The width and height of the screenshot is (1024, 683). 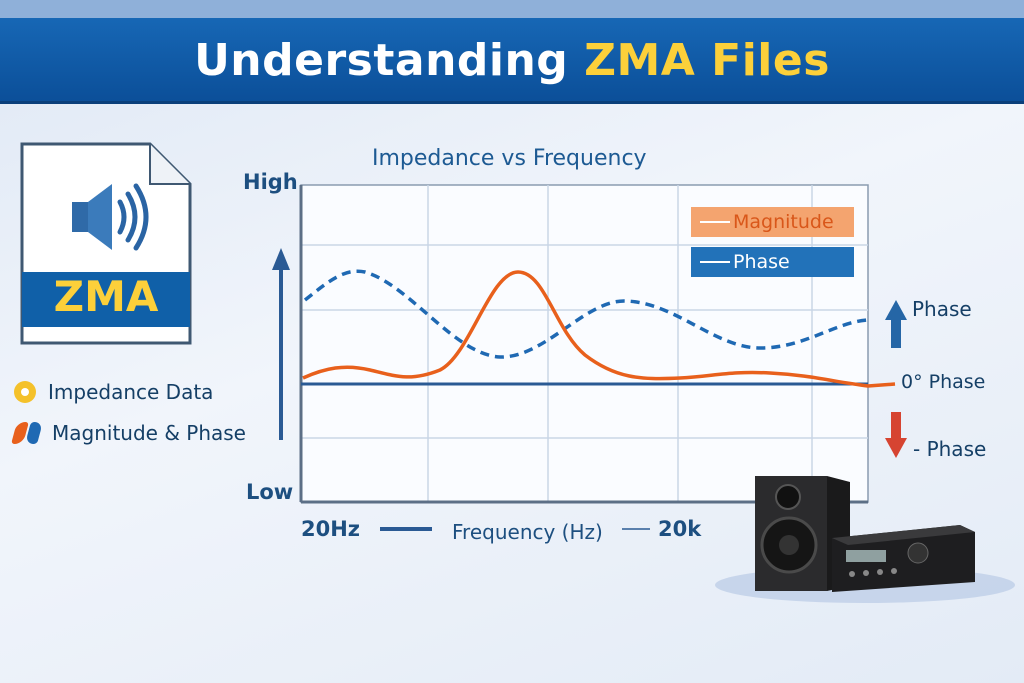 What do you see at coordinates (25, 392) in the screenshot?
I see `yellow-dot-icon` at bounding box center [25, 392].